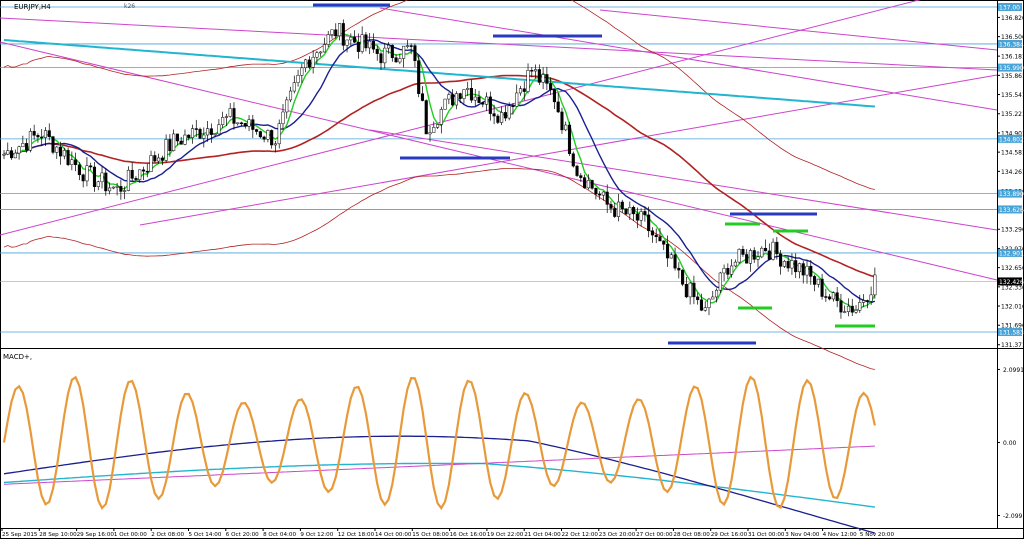 The image size is (1024, 543). What do you see at coordinates (1011, 139) in the screenshot?
I see `level-tag-label: 134.802` at bounding box center [1011, 139].